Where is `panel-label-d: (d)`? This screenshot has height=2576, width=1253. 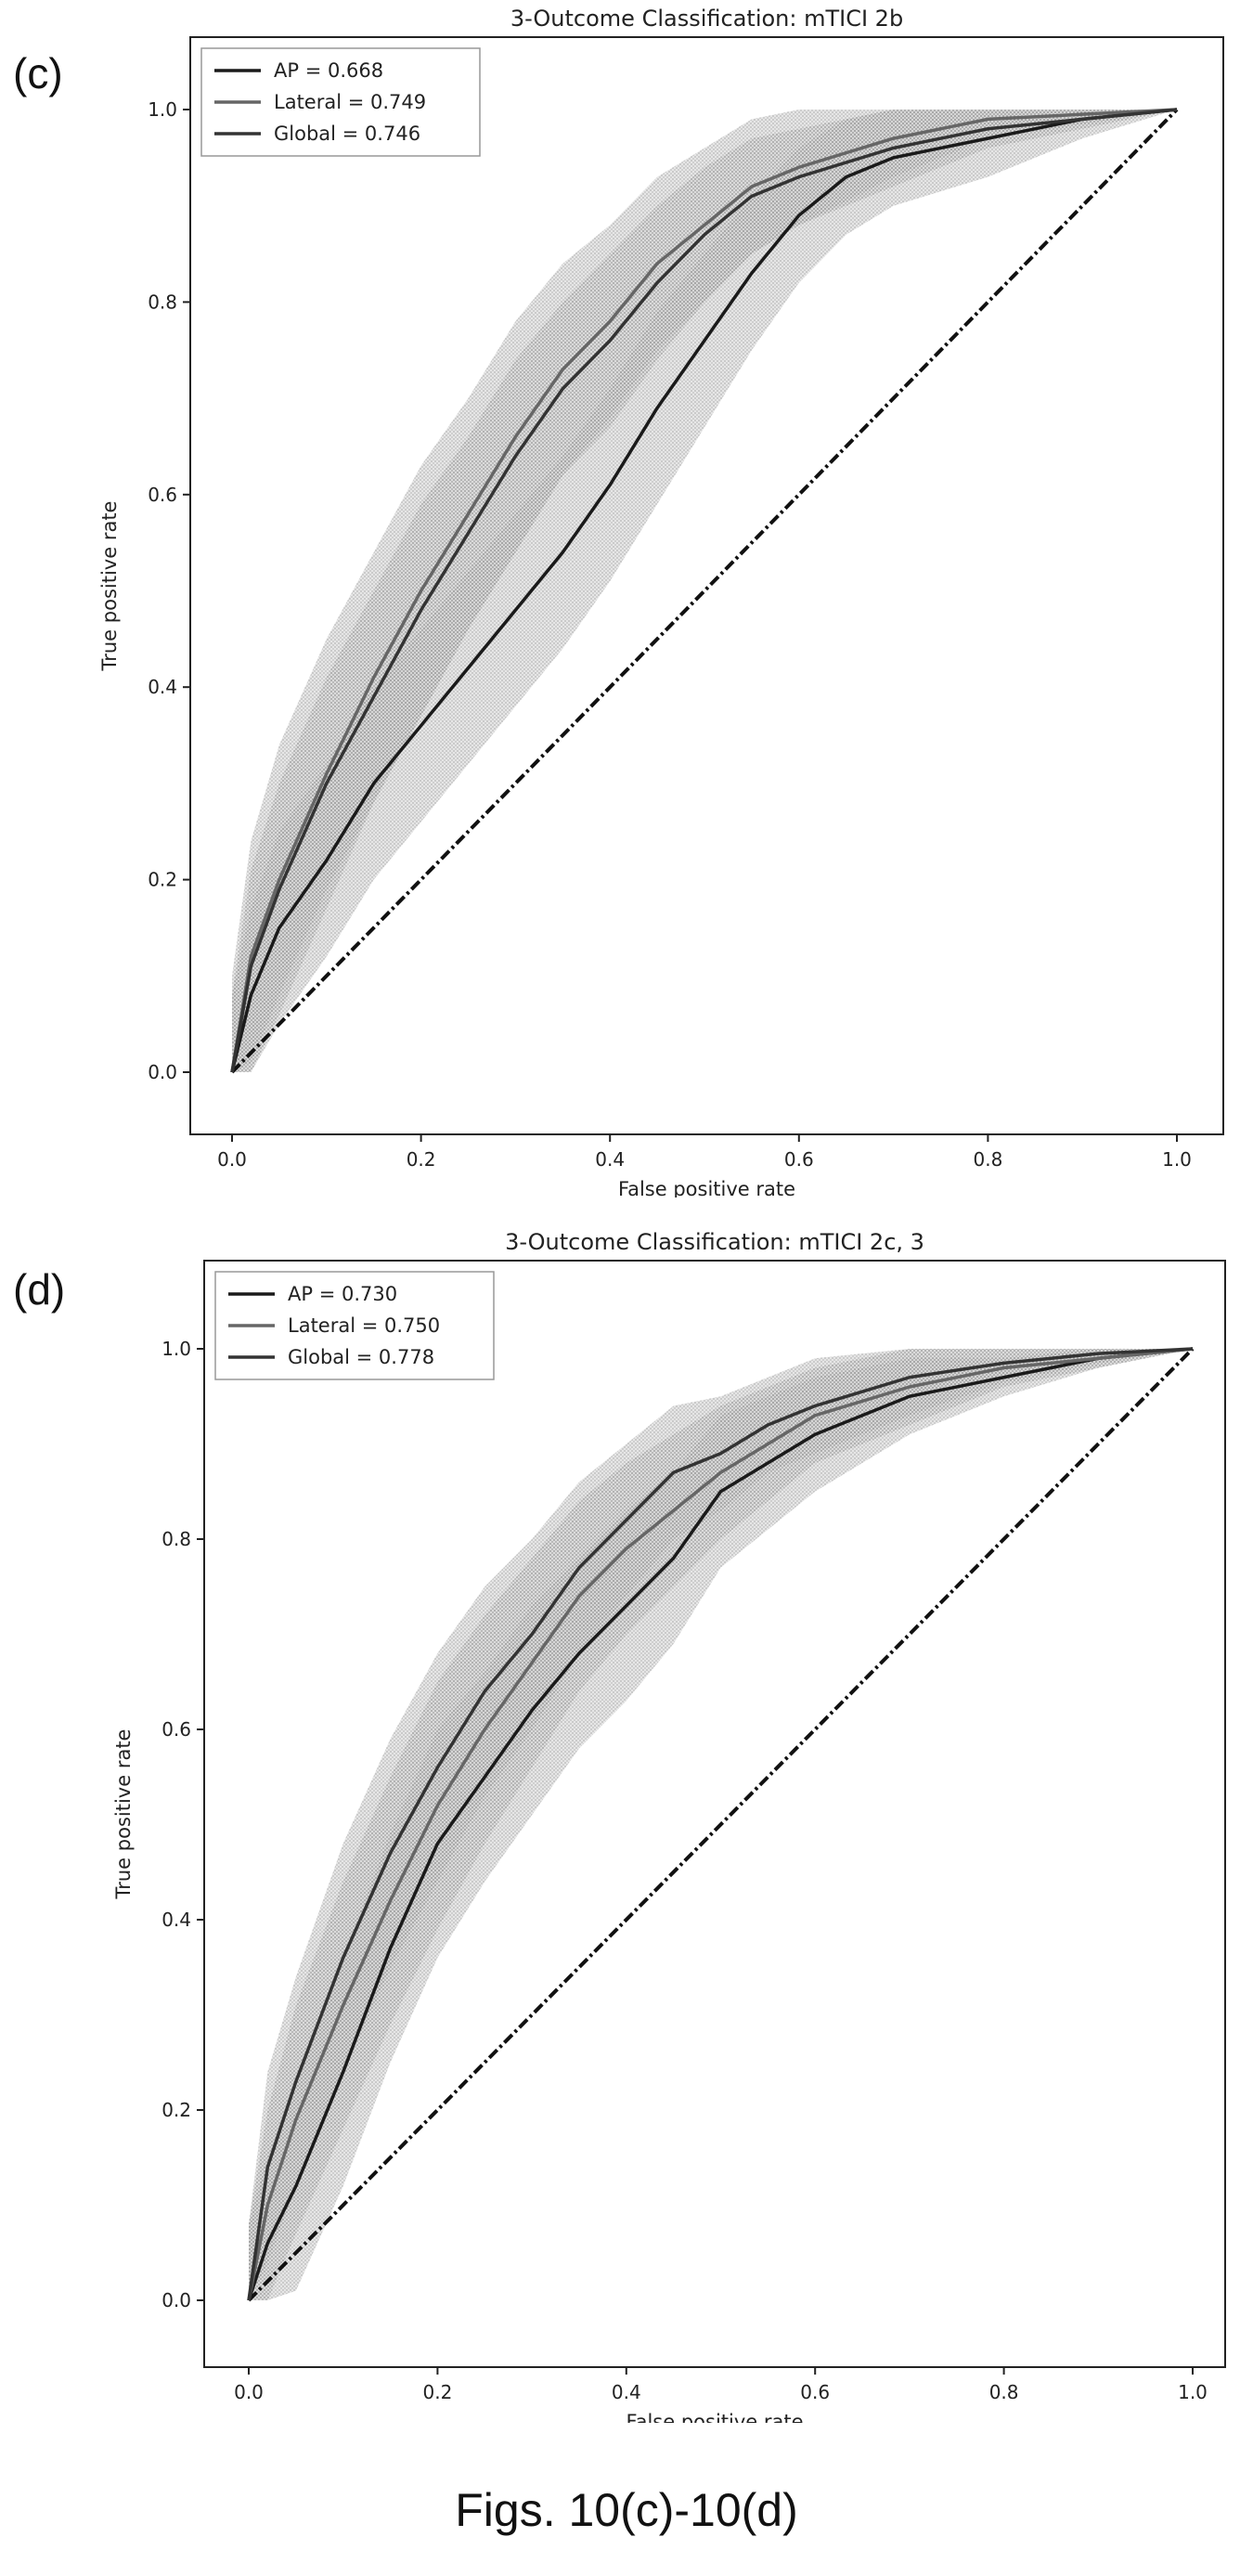
panel-label-d: (d) is located at coordinates (39, 1289).